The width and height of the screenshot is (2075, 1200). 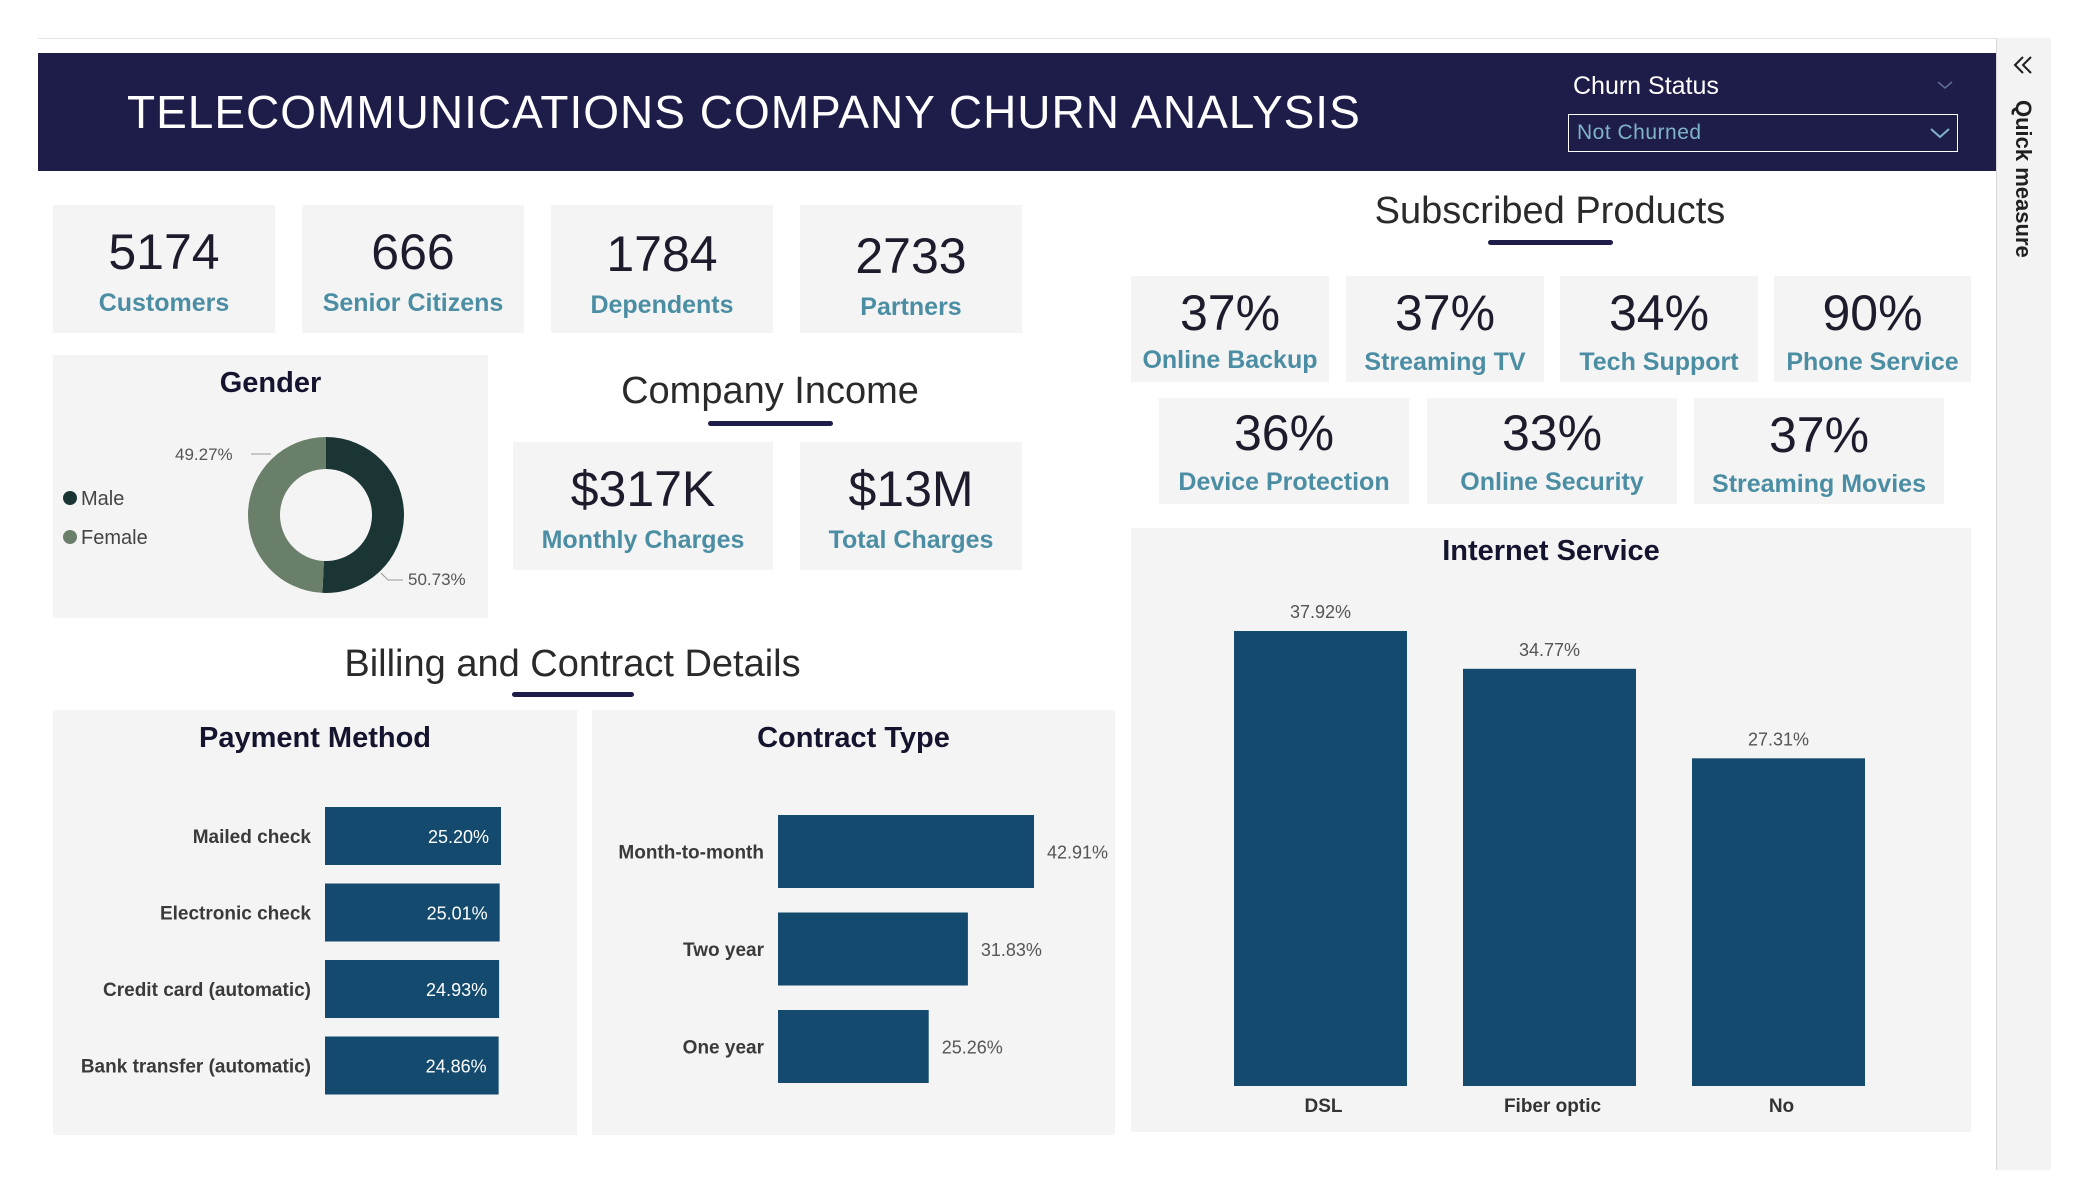 What do you see at coordinates (2023, 179) in the screenshot?
I see `quick-measure-label: Quick measure` at bounding box center [2023, 179].